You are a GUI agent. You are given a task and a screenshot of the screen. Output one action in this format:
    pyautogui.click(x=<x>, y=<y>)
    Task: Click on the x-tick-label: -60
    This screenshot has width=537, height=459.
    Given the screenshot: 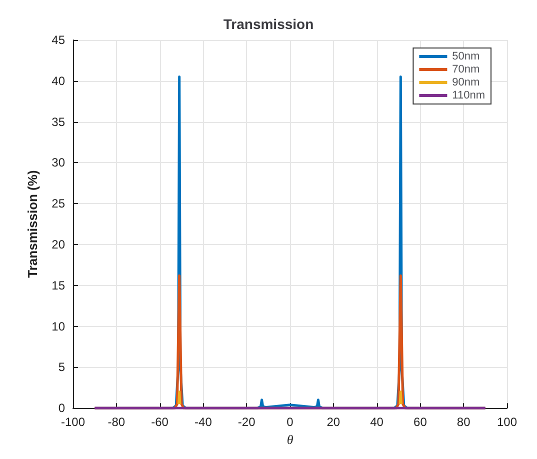 What is the action you would take?
    pyautogui.click(x=160, y=422)
    